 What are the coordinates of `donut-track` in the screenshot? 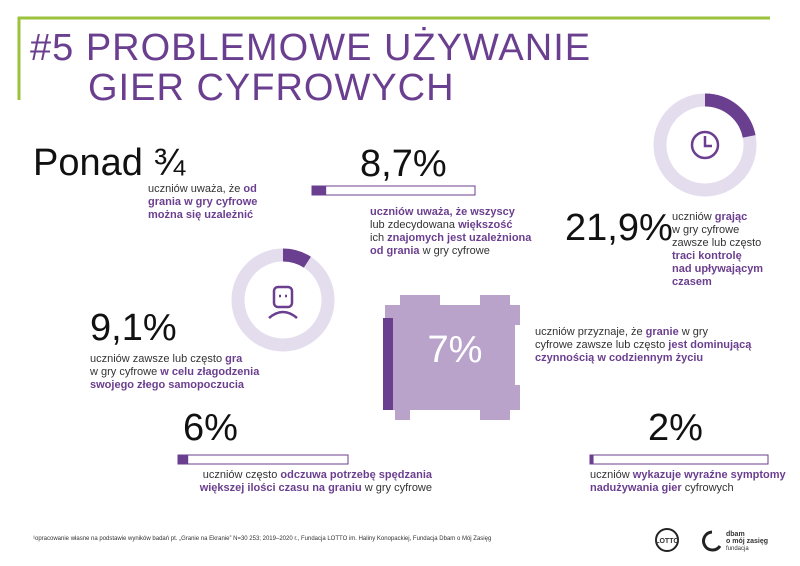 It's located at (283, 300).